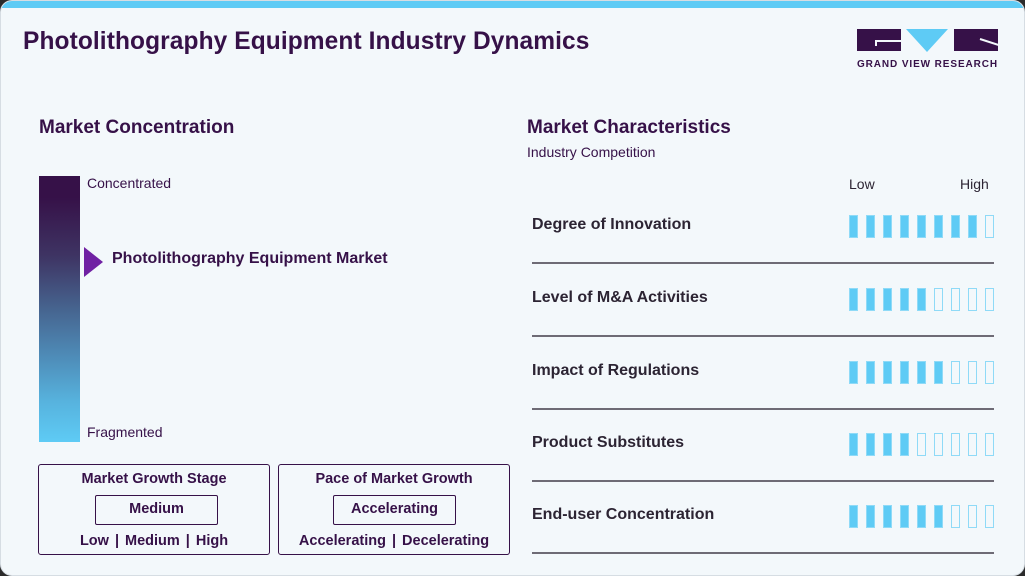 The height and width of the screenshot is (576, 1025). I want to click on growth-pace-title: Pace of Market Growth, so click(394, 479).